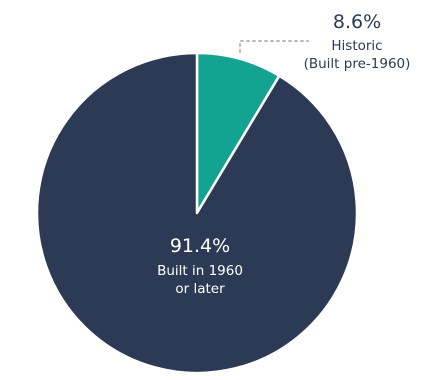 The height and width of the screenshot is (380, 425). Describe the element at coordinates (200, 289) in the screenshot. I see `slice-1-label-line-1: or later` at that location.